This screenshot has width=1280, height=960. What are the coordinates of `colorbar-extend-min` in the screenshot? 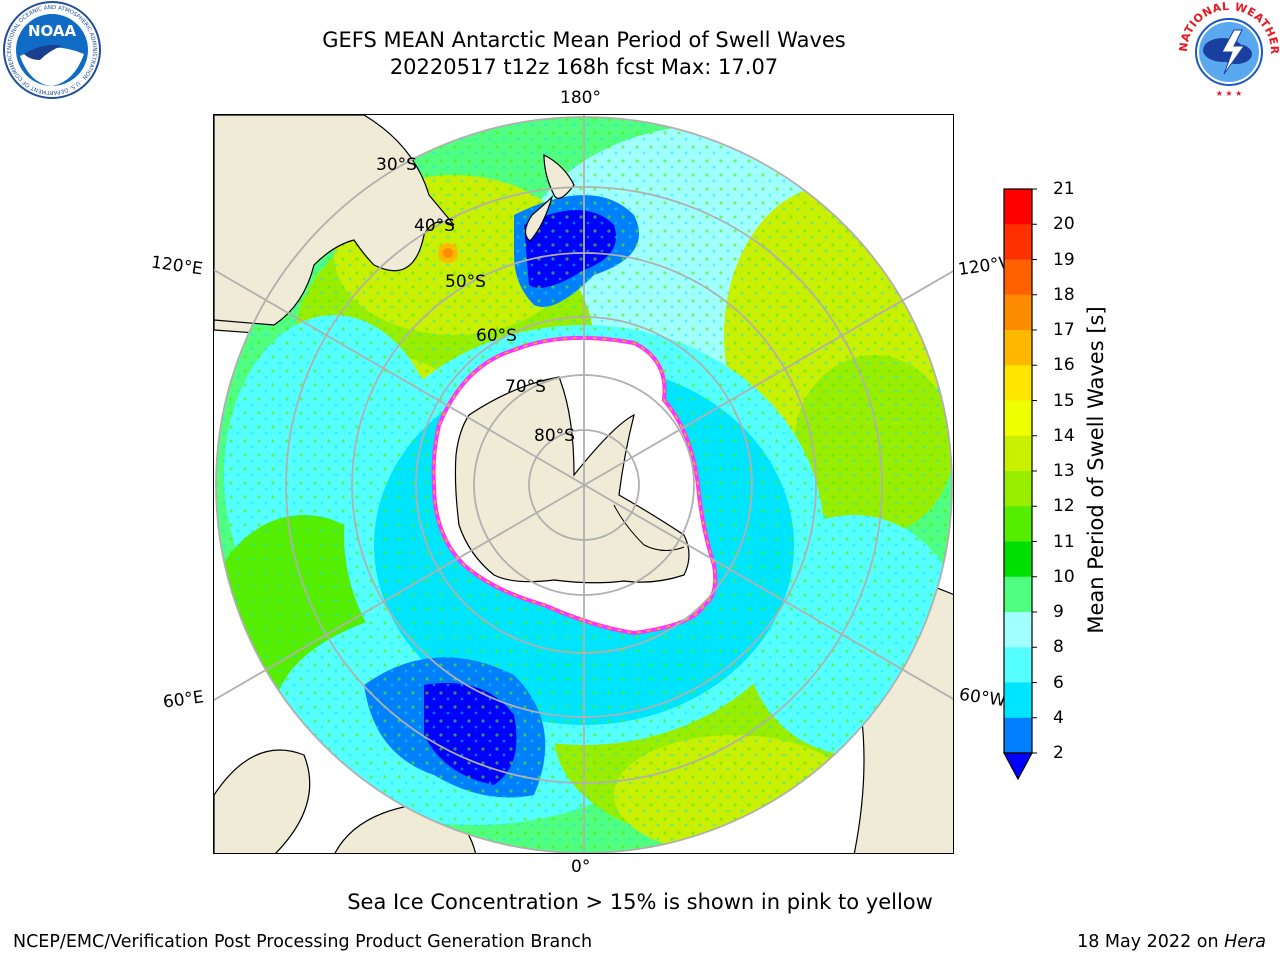 It's located at (1018, 766).